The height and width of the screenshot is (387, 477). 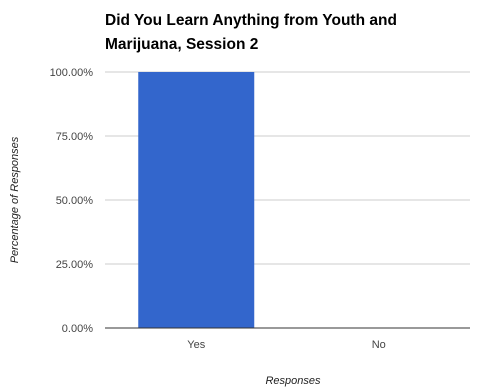 What do you see at coordinates (293, 381) in the screenshot?
I see `x-axis-title: Responses` at bounding box center [293, 381].